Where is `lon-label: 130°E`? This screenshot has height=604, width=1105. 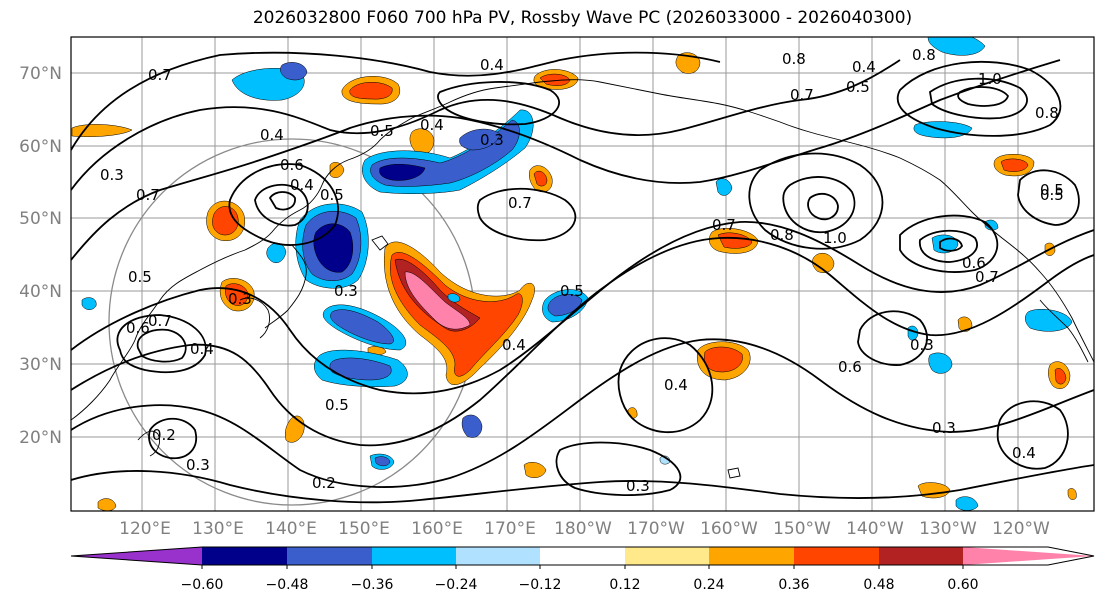 lon-label: 130°E is located at coordinates (218, 529).